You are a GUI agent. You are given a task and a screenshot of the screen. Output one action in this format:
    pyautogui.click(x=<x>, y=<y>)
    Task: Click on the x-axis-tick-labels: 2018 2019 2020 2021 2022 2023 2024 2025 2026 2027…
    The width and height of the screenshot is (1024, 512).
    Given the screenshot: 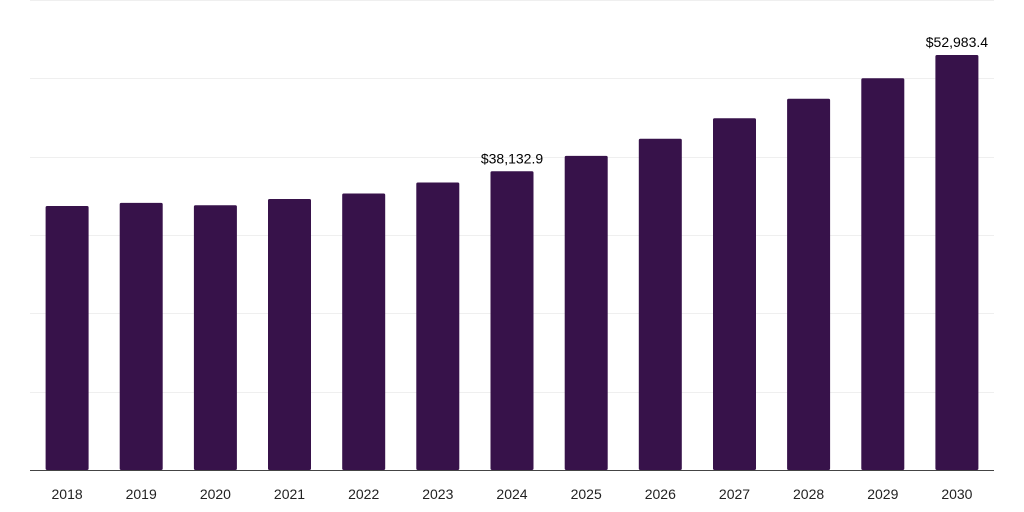 What is the action you would take?
    pyautogui.click(x=512, y=494)
    